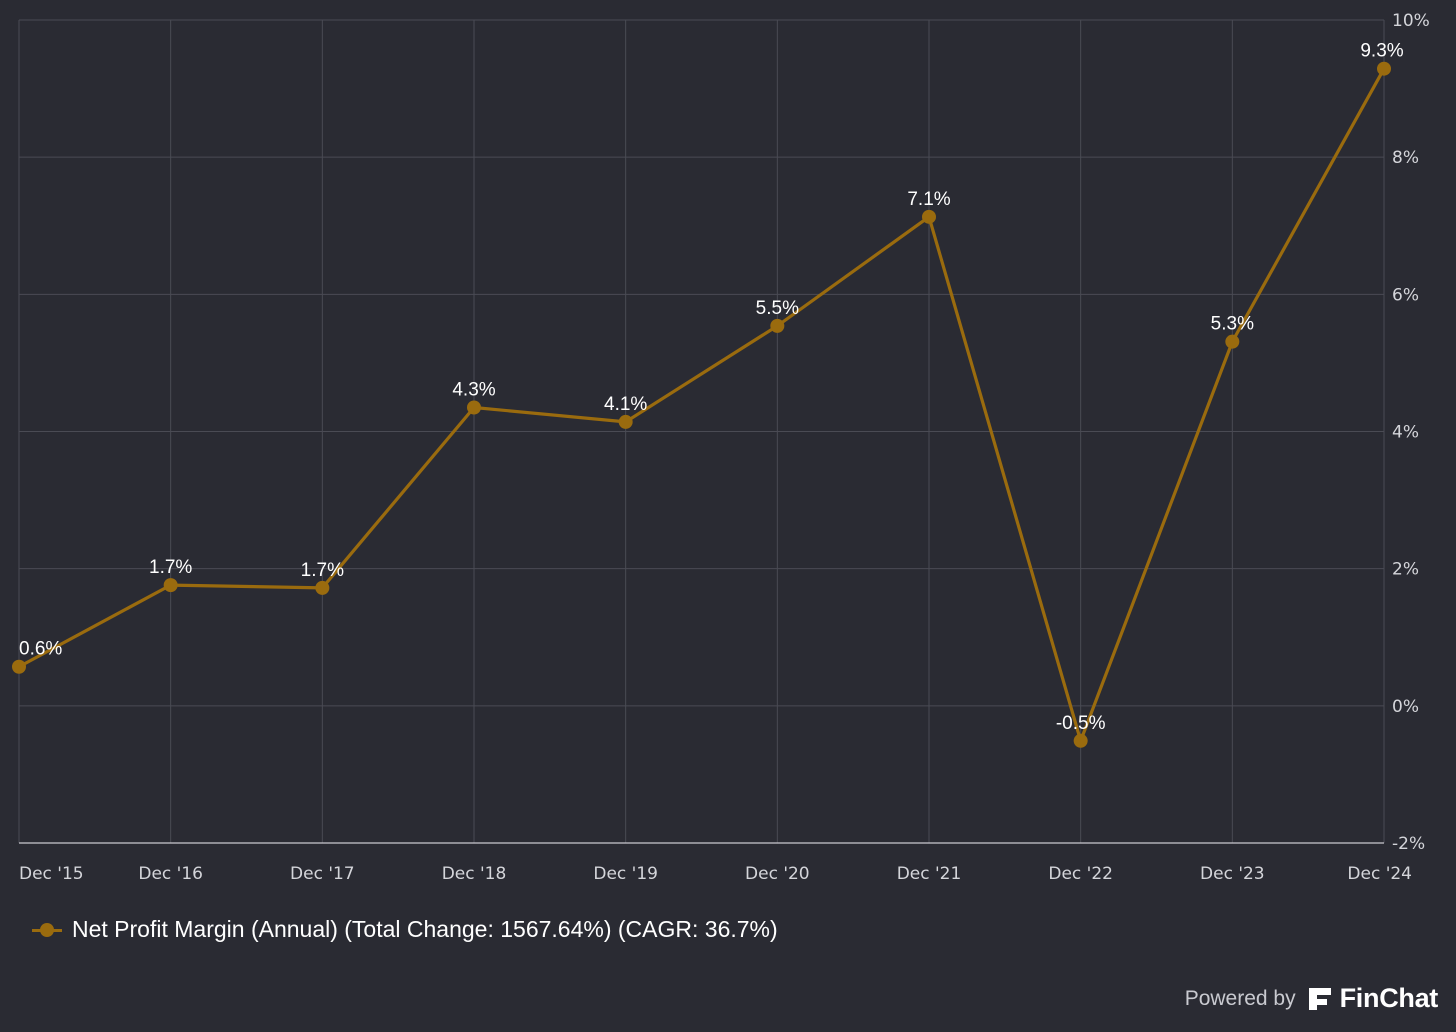  Describe the element at coordinates (1240, 998) in the screenshot. I see `powered-by-text: Powered by` at that location.